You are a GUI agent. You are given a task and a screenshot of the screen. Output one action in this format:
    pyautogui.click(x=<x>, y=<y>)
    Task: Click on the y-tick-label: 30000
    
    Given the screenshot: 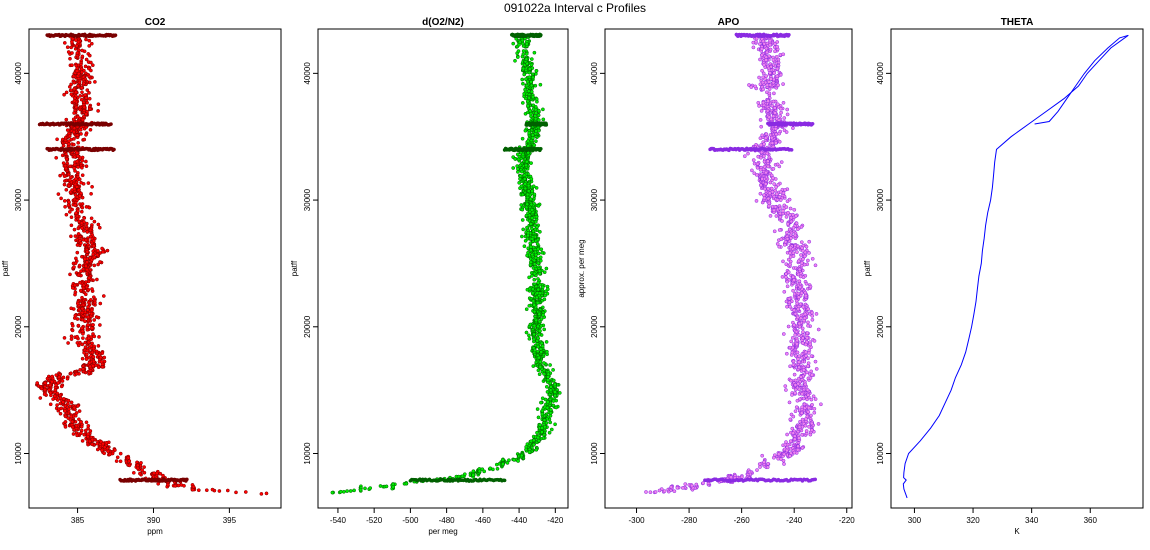 What is the action you would take?
    pyautogui.click(x=18, y=199)
    